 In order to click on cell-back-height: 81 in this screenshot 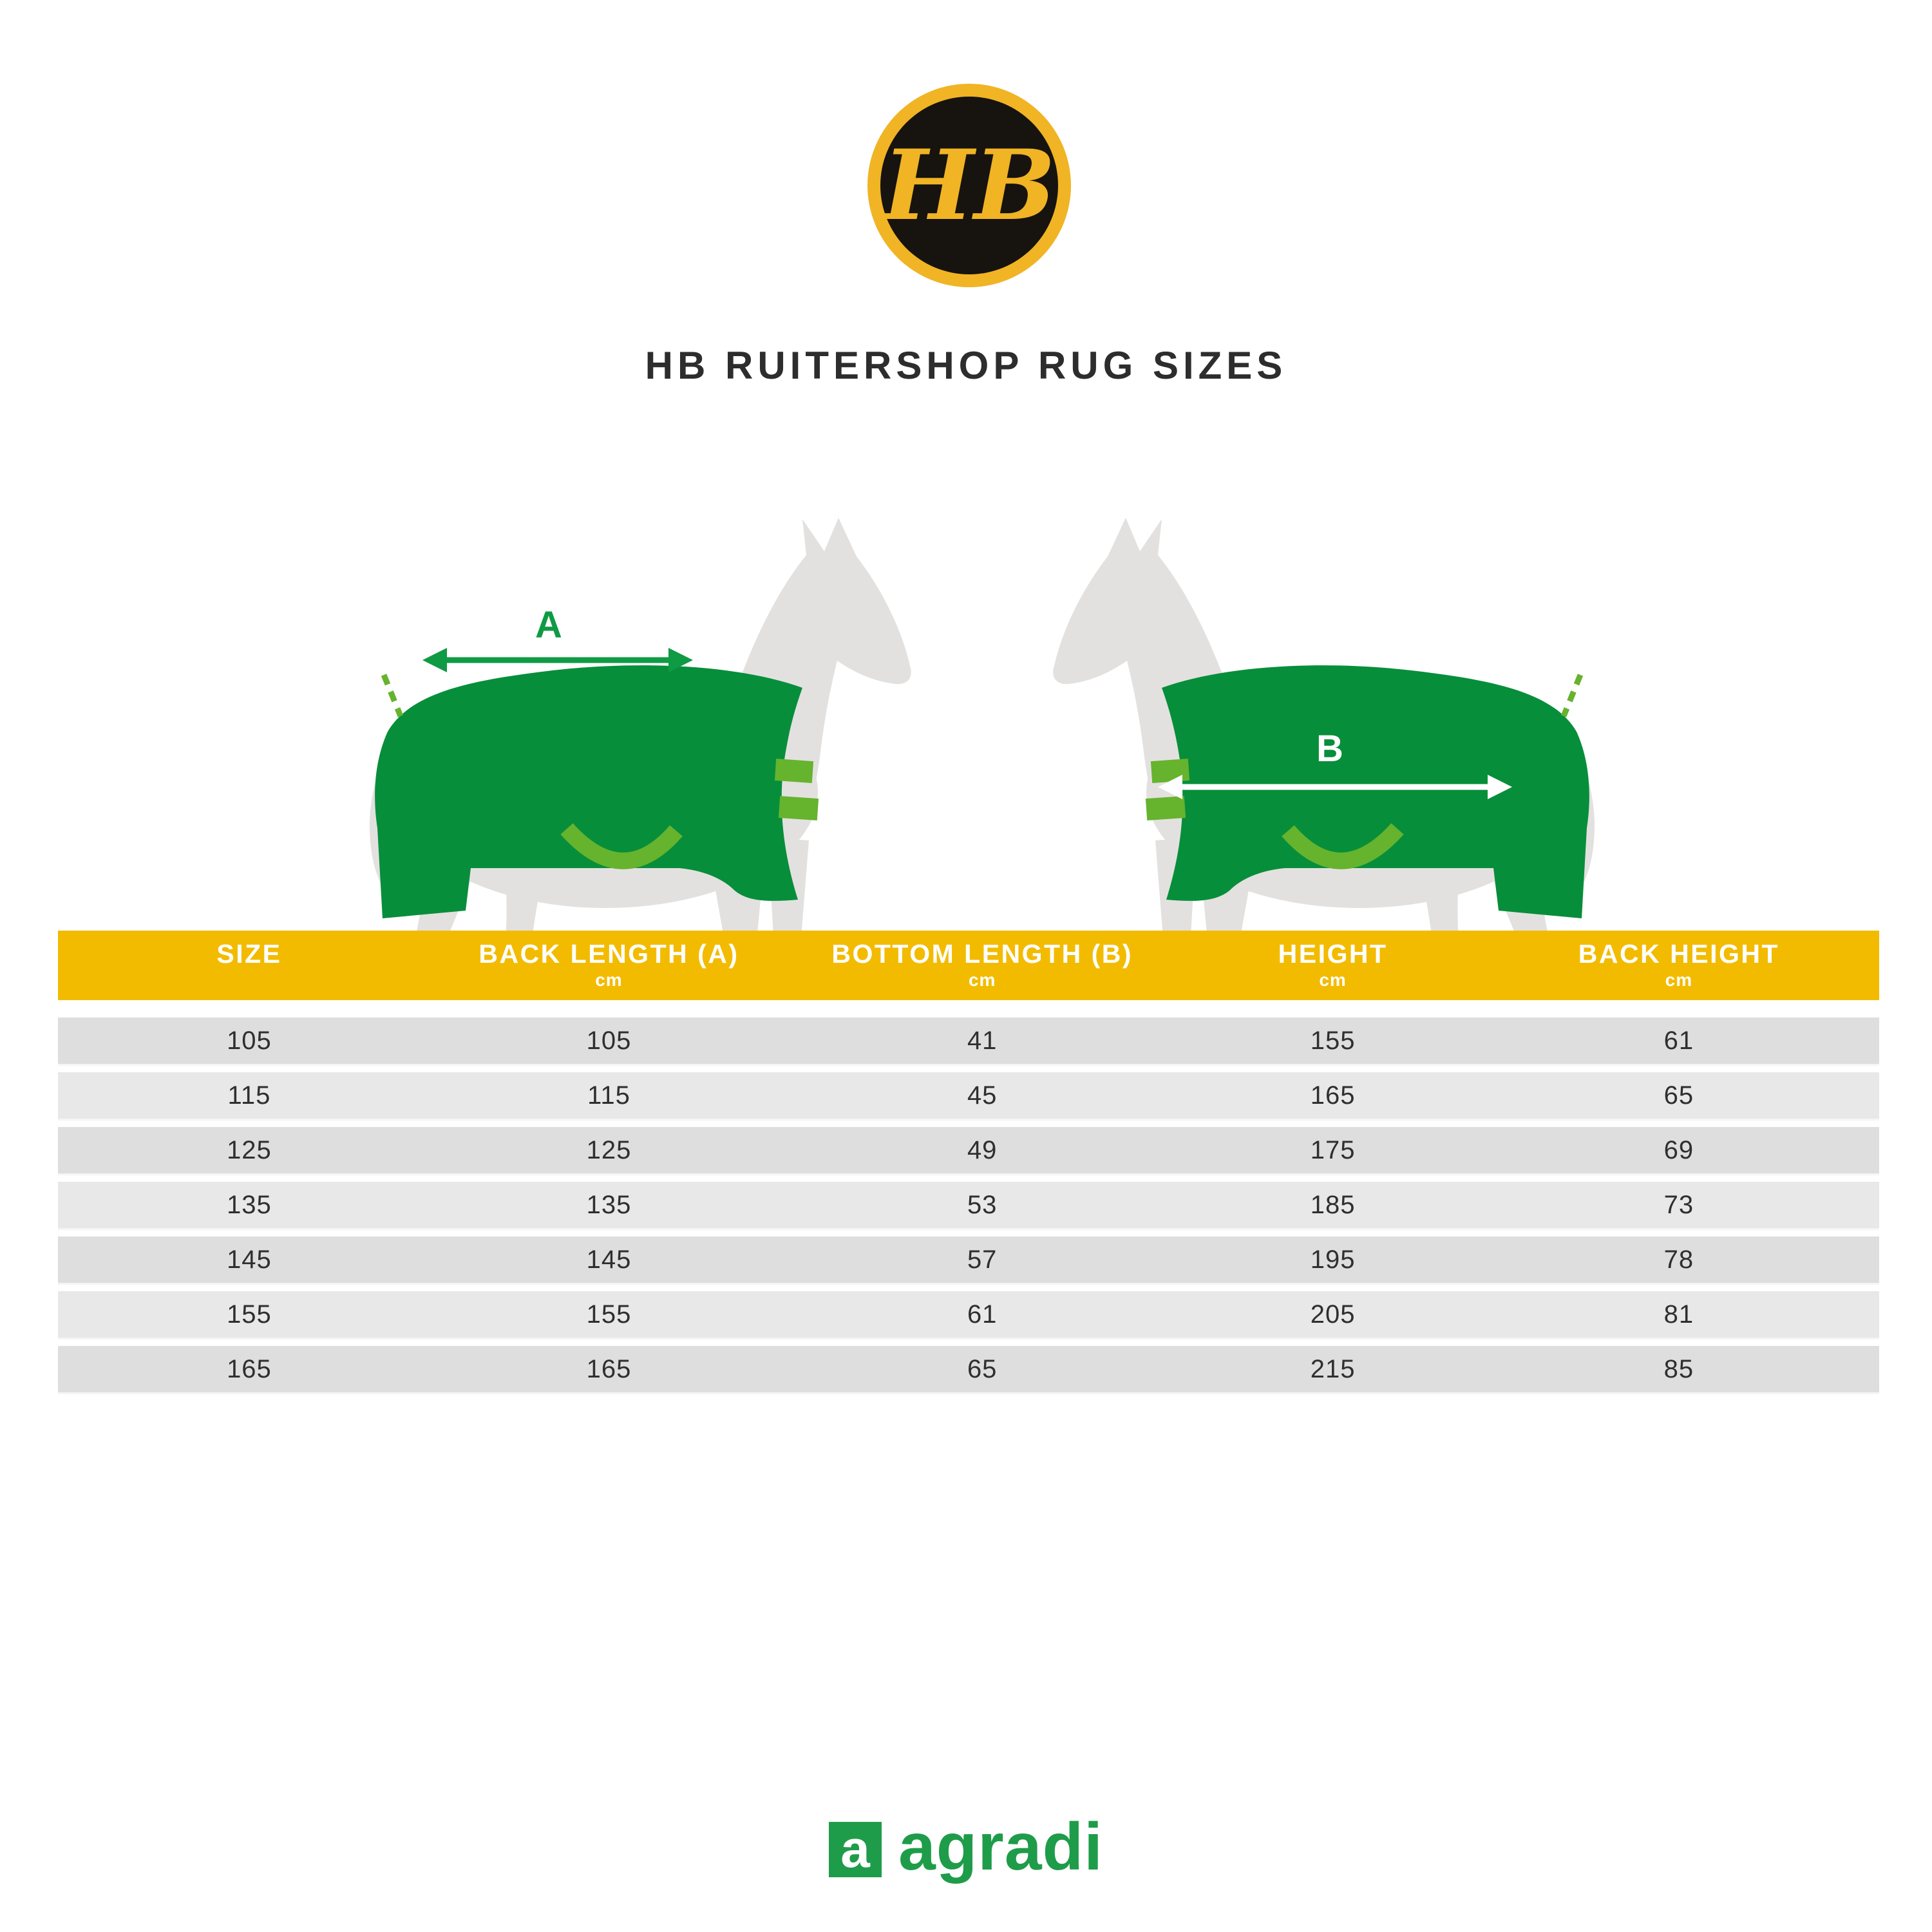, I will do `click(1678, 1315)`.